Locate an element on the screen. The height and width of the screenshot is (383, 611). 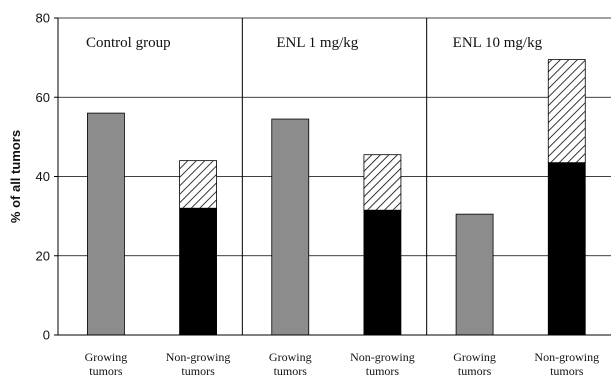
y-tick-label: 40 is located at coordinates (43, 176).